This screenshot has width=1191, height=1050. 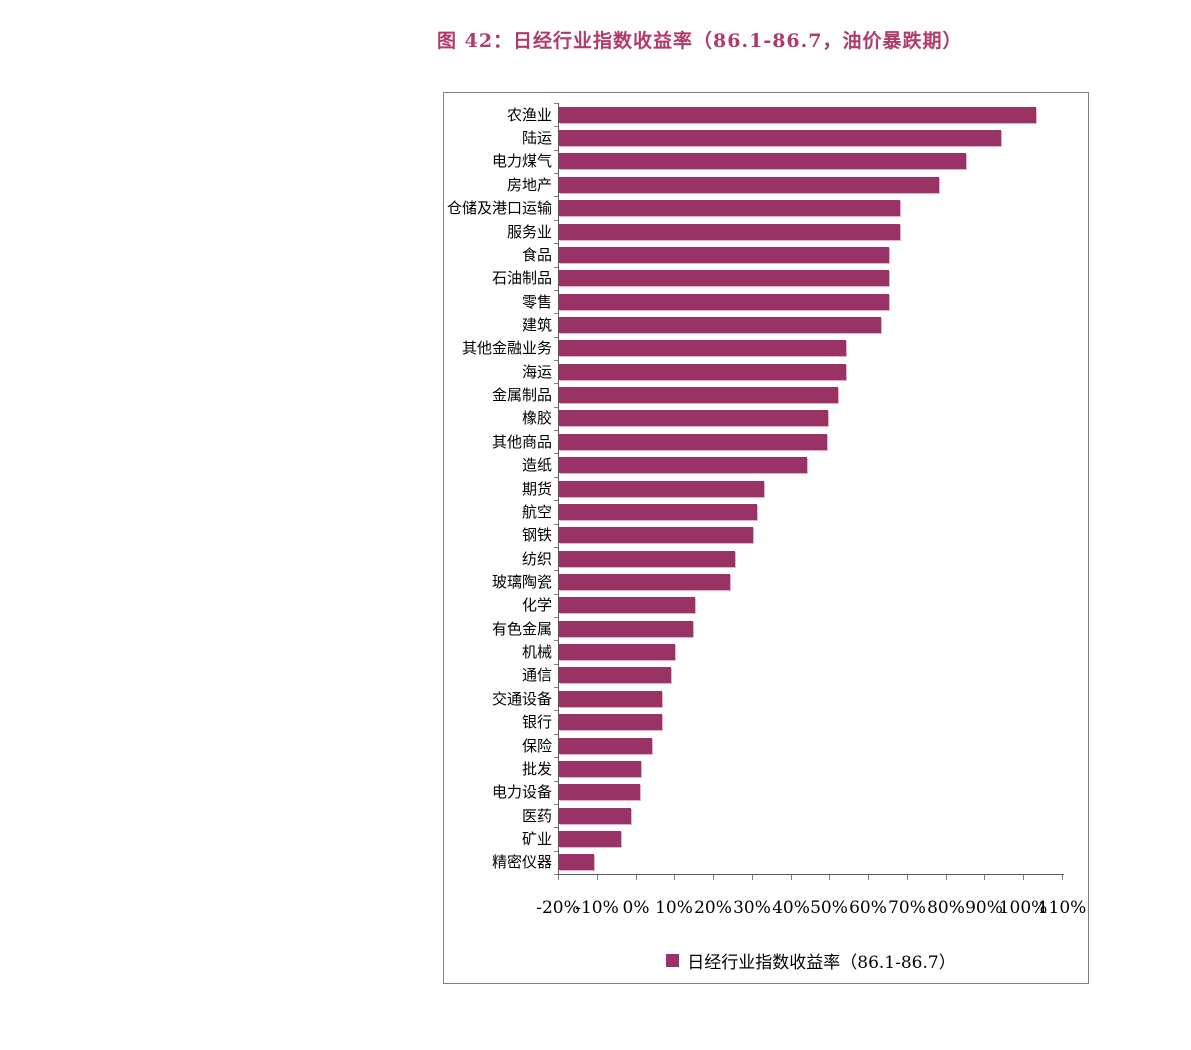 What do you see at coordinates (536, 511) in the screenshot?
I see `category-label: 航空` at bounding box center [536, 511].